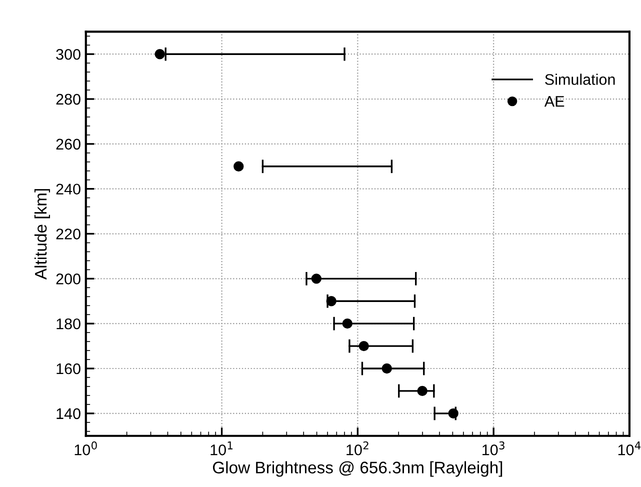 This screenshot has height=487, width=641. Describe the element at coordinates (68, 324) in the screenshot. I see `y-tick-label: 180` at that location.